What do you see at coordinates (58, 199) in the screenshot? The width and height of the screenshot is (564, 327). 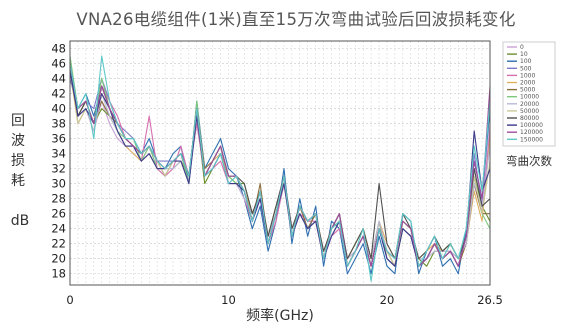 I see `y-tick-label-28: 28` at bounding box center [58, 199].